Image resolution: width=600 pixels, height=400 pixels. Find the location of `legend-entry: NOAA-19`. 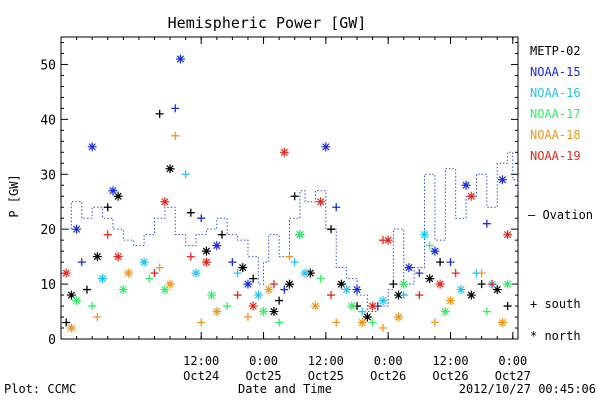

legend-entry: NOAA-19 is located at coordinates (555, 156).